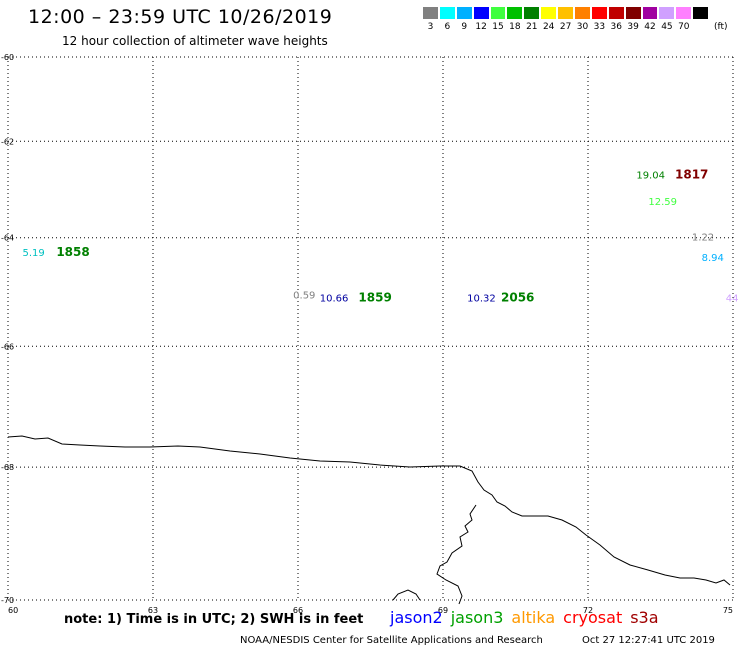 This screenshot has height=650, width=740. Describe the element at coordinates (481, 298) in the screenshot. I see `observation-value: 10.32` at that location.